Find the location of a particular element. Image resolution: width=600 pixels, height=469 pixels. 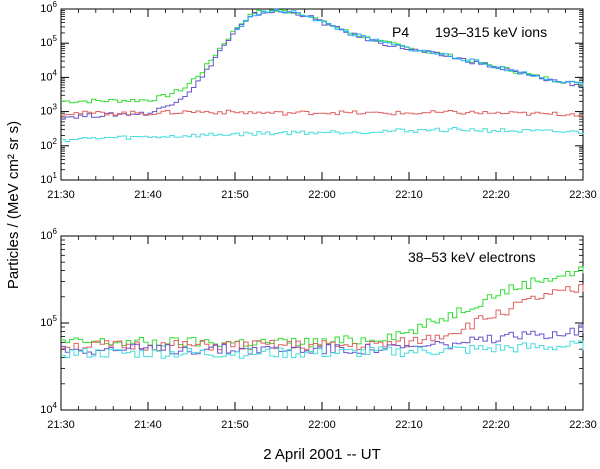

panel-label-p4: P4 is located at coordinates (400, 32).